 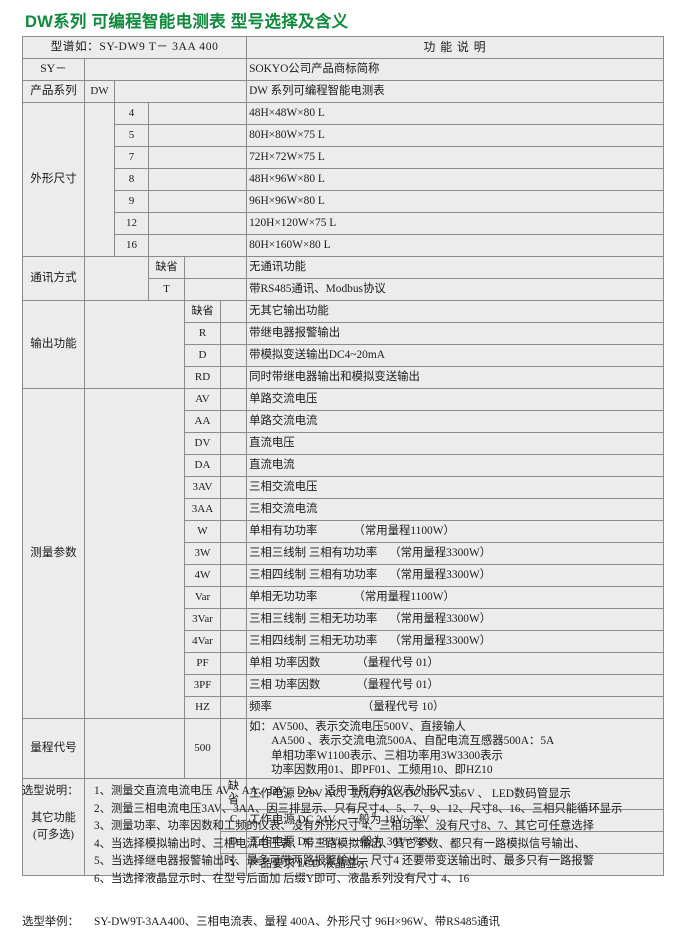 I want to click on code-measure-3av: 3AV, so click(x=202, y=487).